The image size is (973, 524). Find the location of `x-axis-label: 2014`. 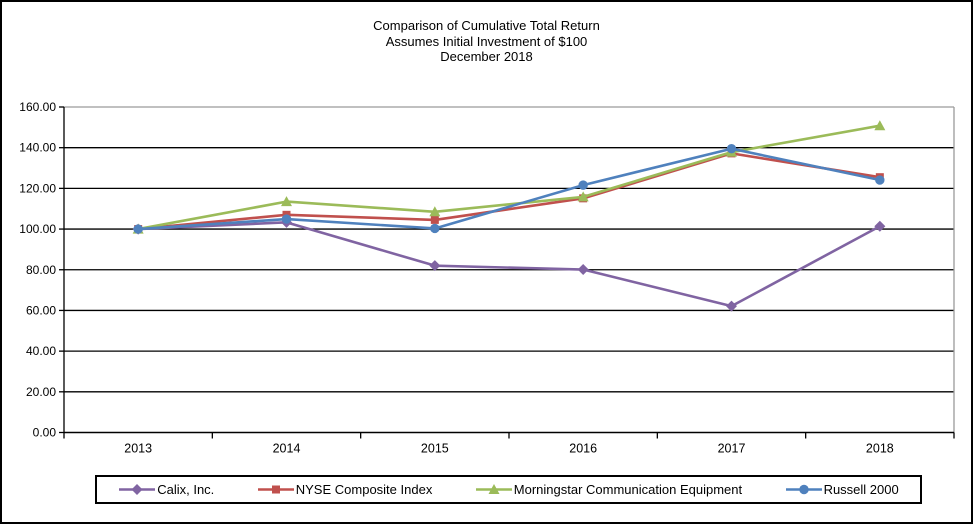

x-axis-label: 2014 is located at coordinates (287, 449).